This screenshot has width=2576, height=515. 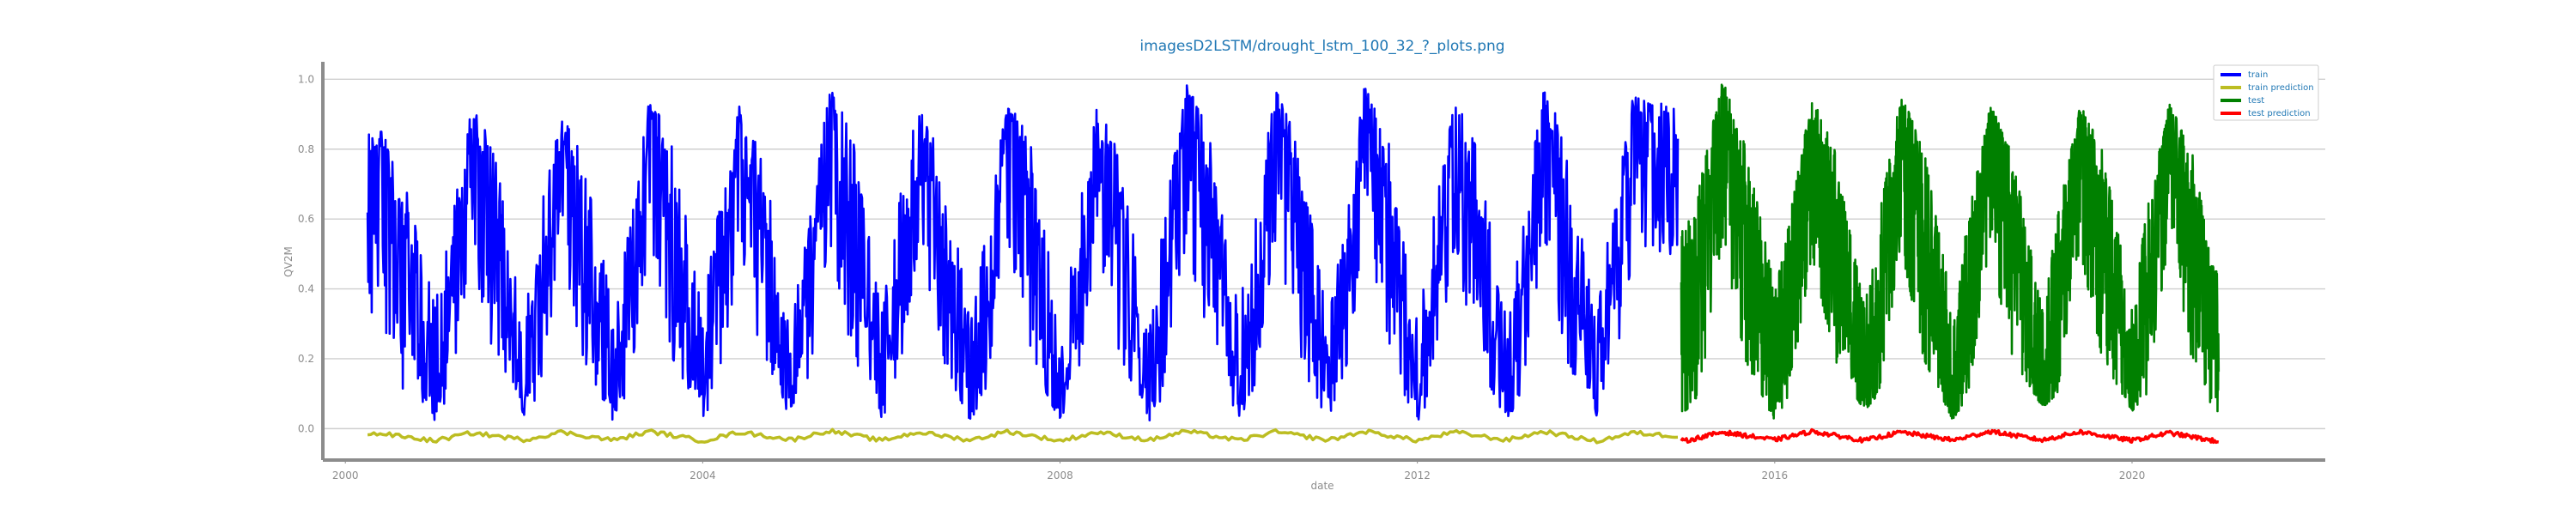 What do you see at coordinates (345, 476) in the screenshot?
I see `x-tick-label: 2000` at bounding box center [345, 476].